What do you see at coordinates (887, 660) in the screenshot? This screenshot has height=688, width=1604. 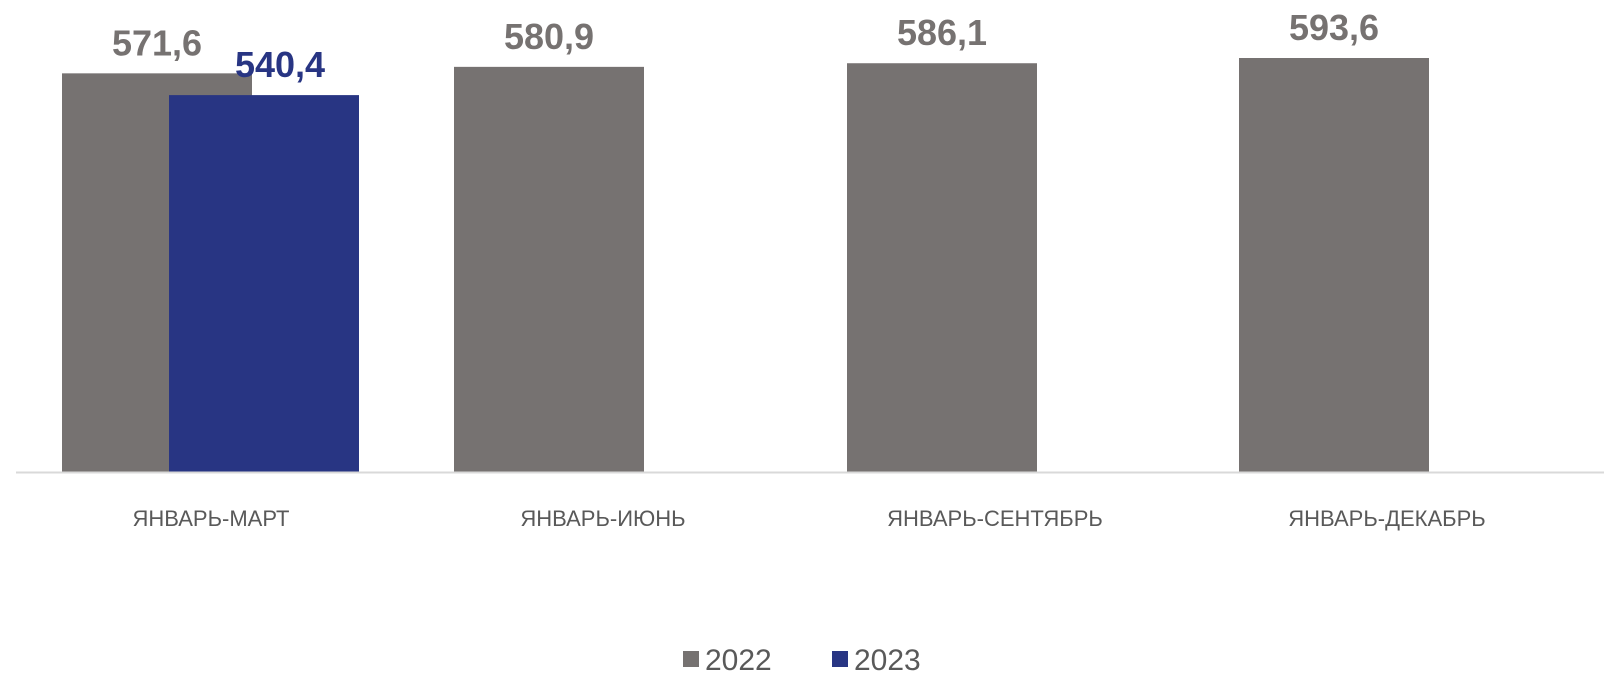 I see `legend-label-2023: 2023` at bounding box center [887, 660].